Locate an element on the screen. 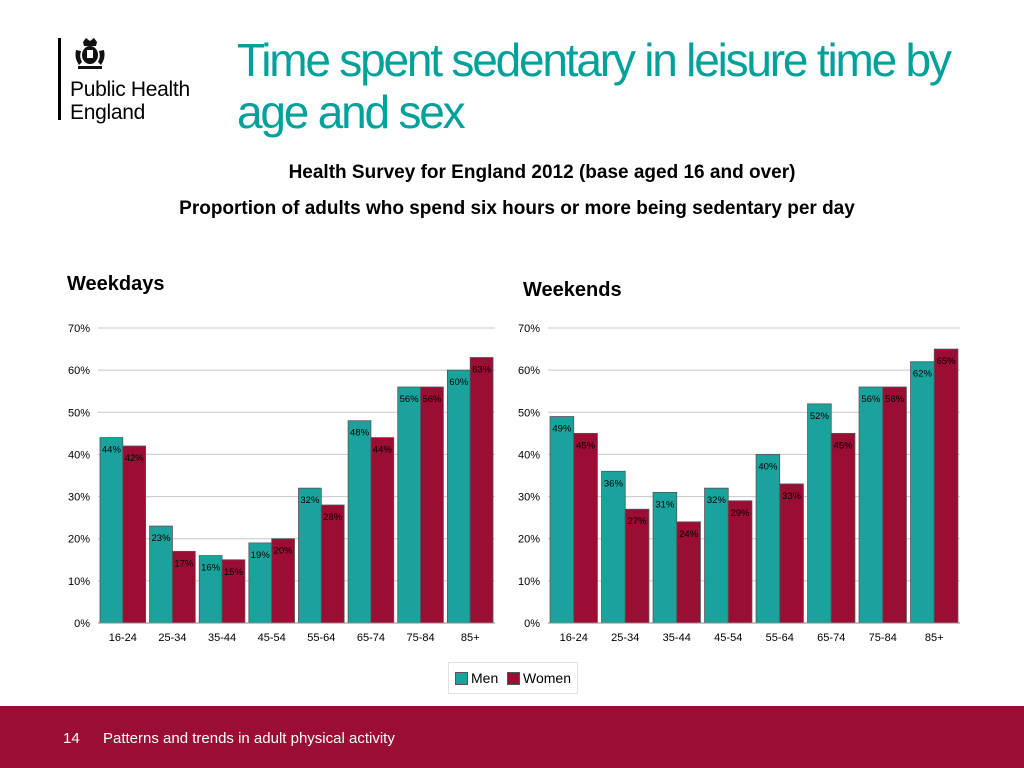 The image size is (1024, 768). data-label: 31% is located at coordinates (665, 504).